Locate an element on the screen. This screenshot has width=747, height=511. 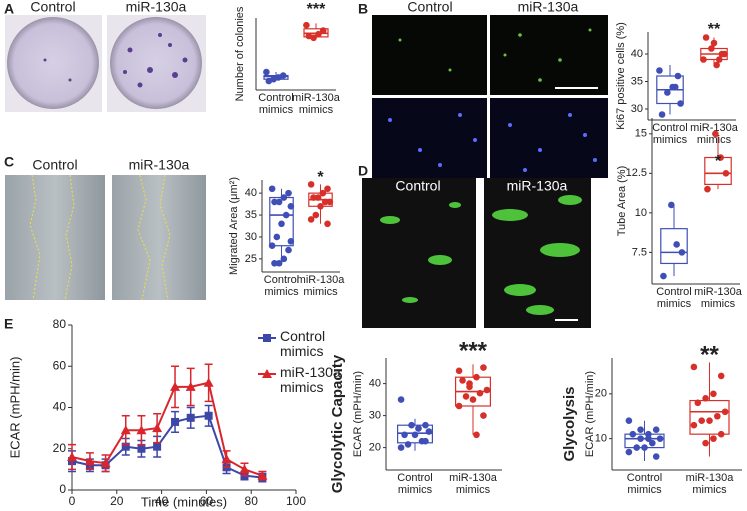
legend-label: Control mimics is located at coordinates (303, 344).